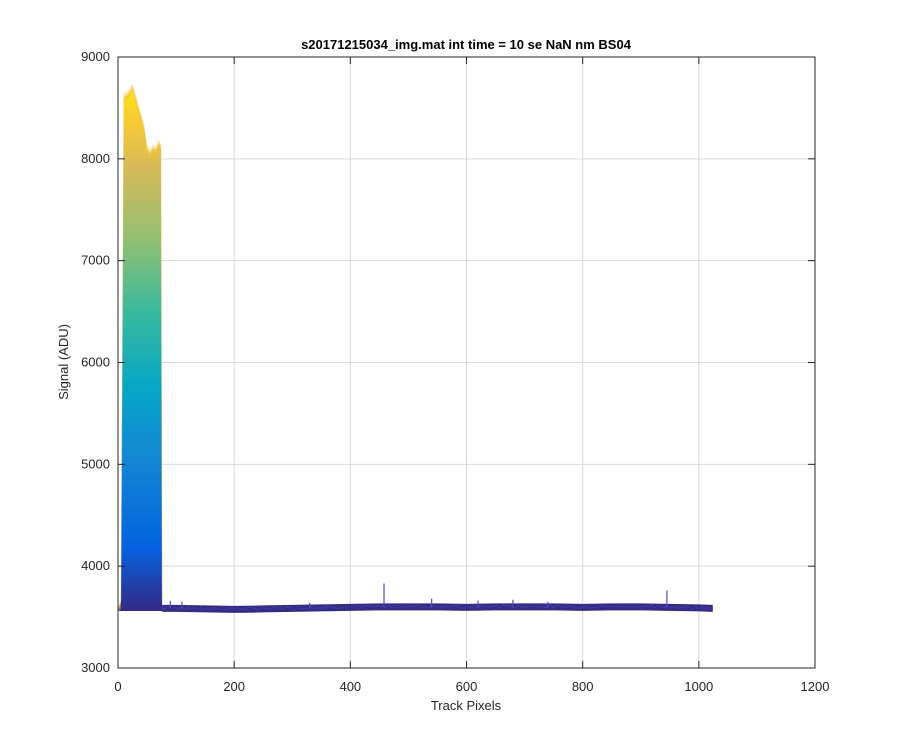  I want to click on y-axis-label: Signal (ADU), so click(63, 362).